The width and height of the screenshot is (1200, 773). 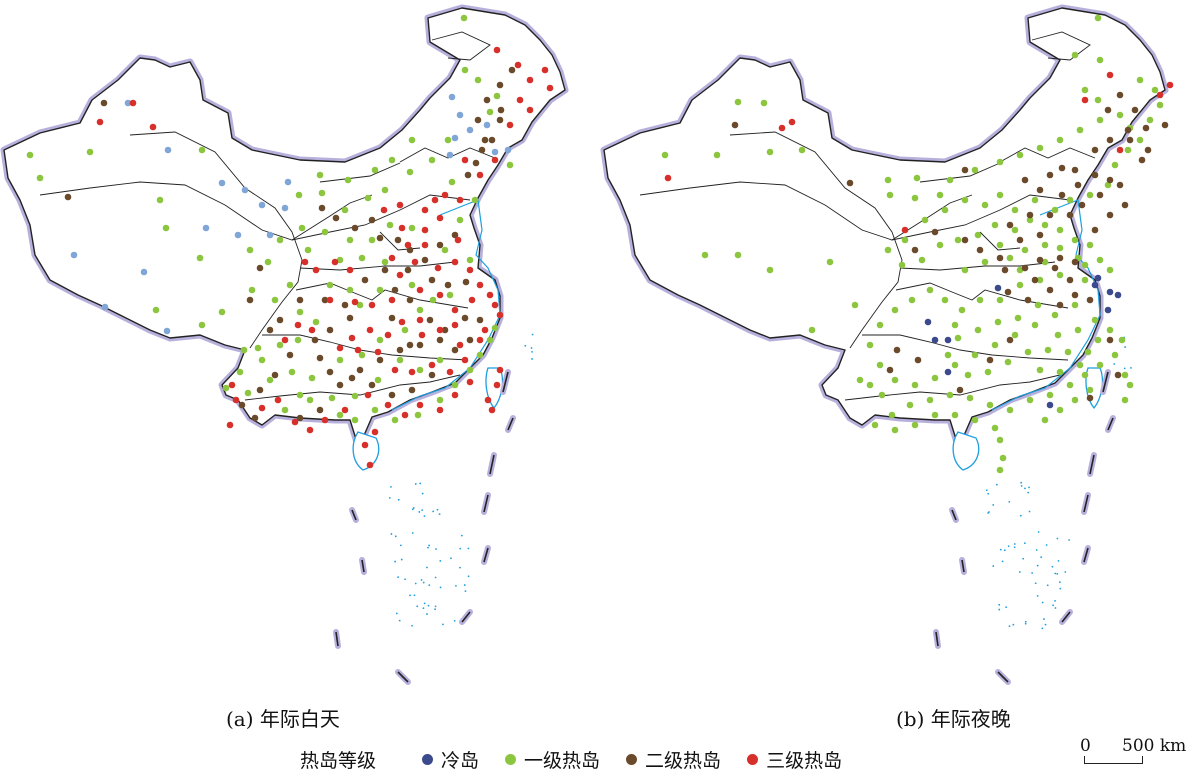 I want to click on legend-item-level1: 一级热岛, so click(x=552, y=759).